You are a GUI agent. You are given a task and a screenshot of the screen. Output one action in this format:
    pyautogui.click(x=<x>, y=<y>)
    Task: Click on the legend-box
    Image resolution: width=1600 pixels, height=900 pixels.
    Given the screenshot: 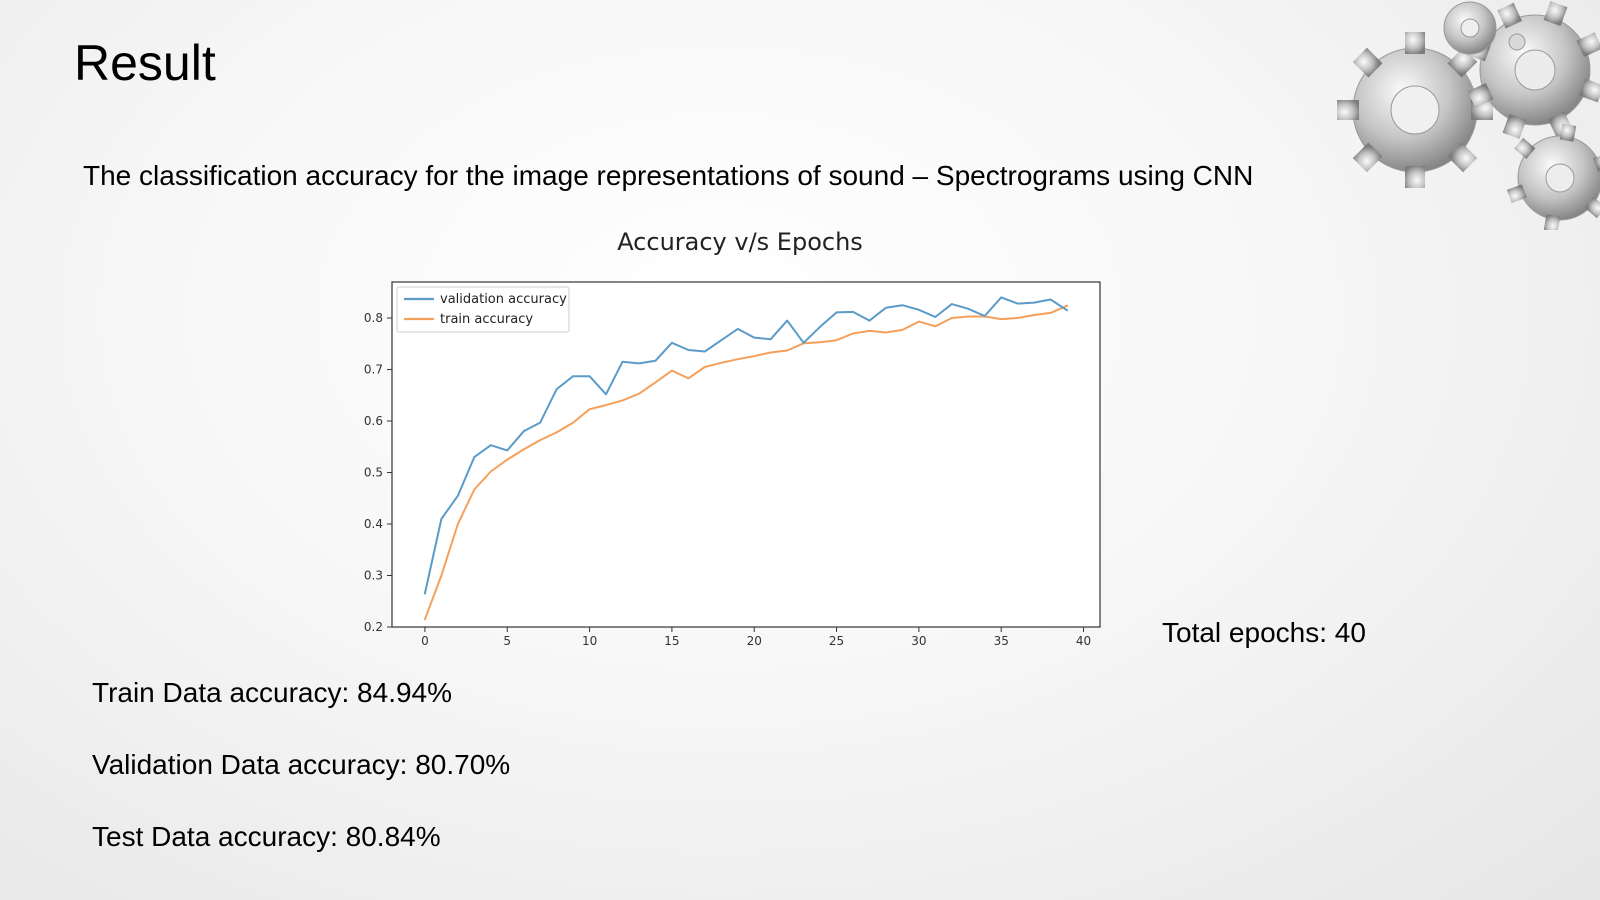 What is the action you would take?
    pyautogui.click(x=483, y=309)
    